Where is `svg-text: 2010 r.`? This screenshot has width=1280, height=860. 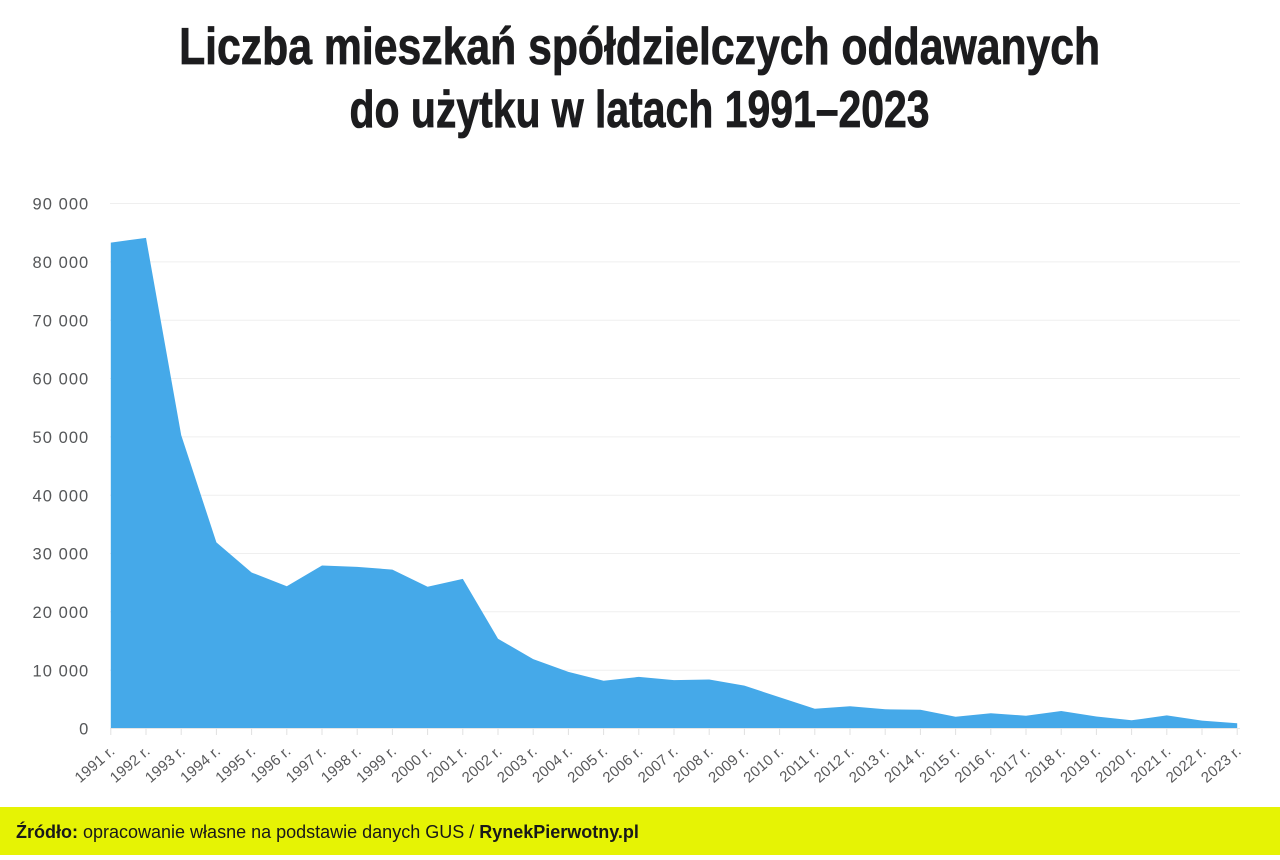
svg-text: 2010 r. is located at coordinates (763, 765).